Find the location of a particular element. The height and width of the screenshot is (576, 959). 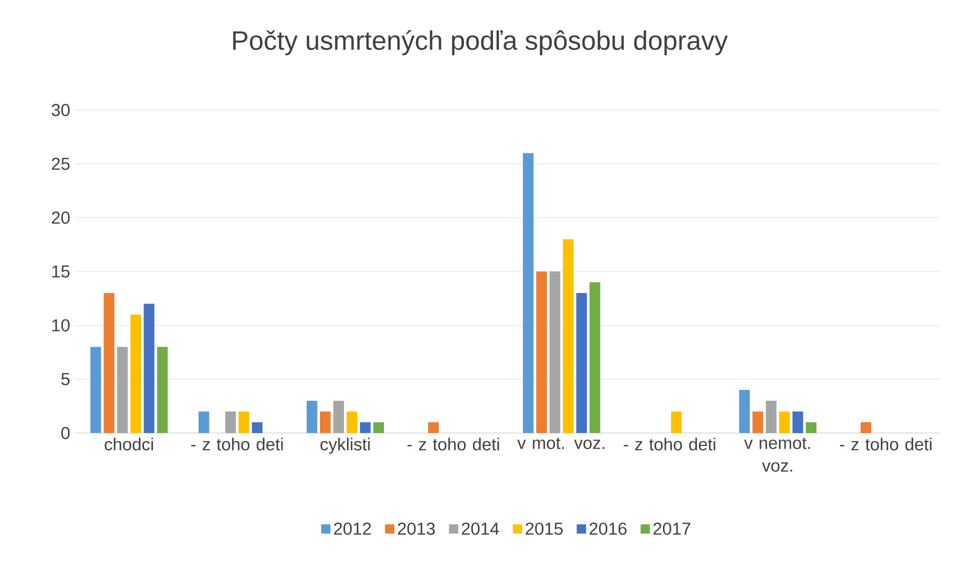

legend-label: 2013 is located at coordinates (416, 528).